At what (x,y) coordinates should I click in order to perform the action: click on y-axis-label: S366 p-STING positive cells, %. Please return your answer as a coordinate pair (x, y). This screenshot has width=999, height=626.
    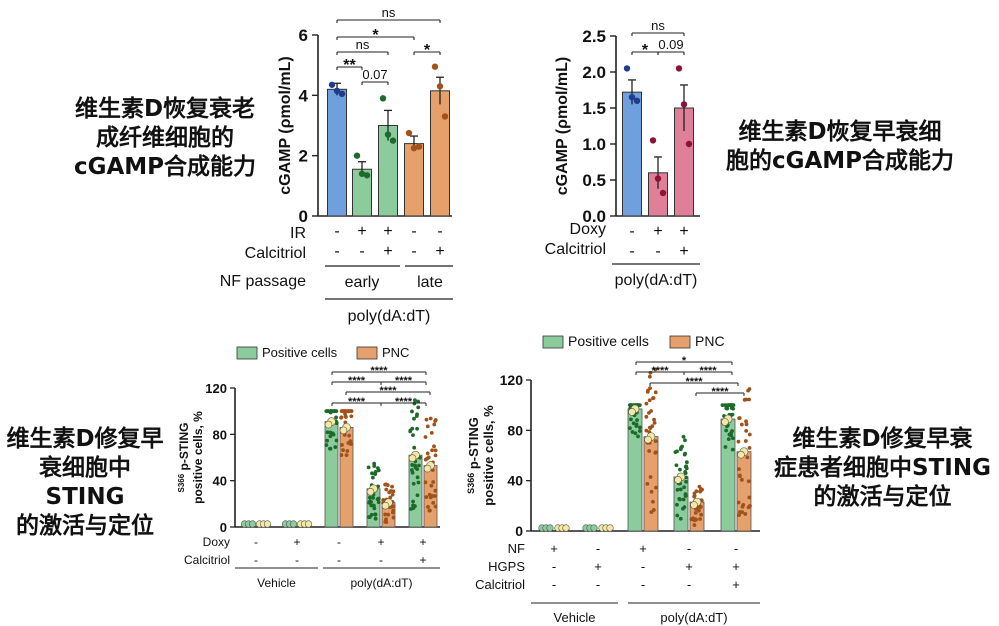
    Looking at the image, I should click on (191, 457).